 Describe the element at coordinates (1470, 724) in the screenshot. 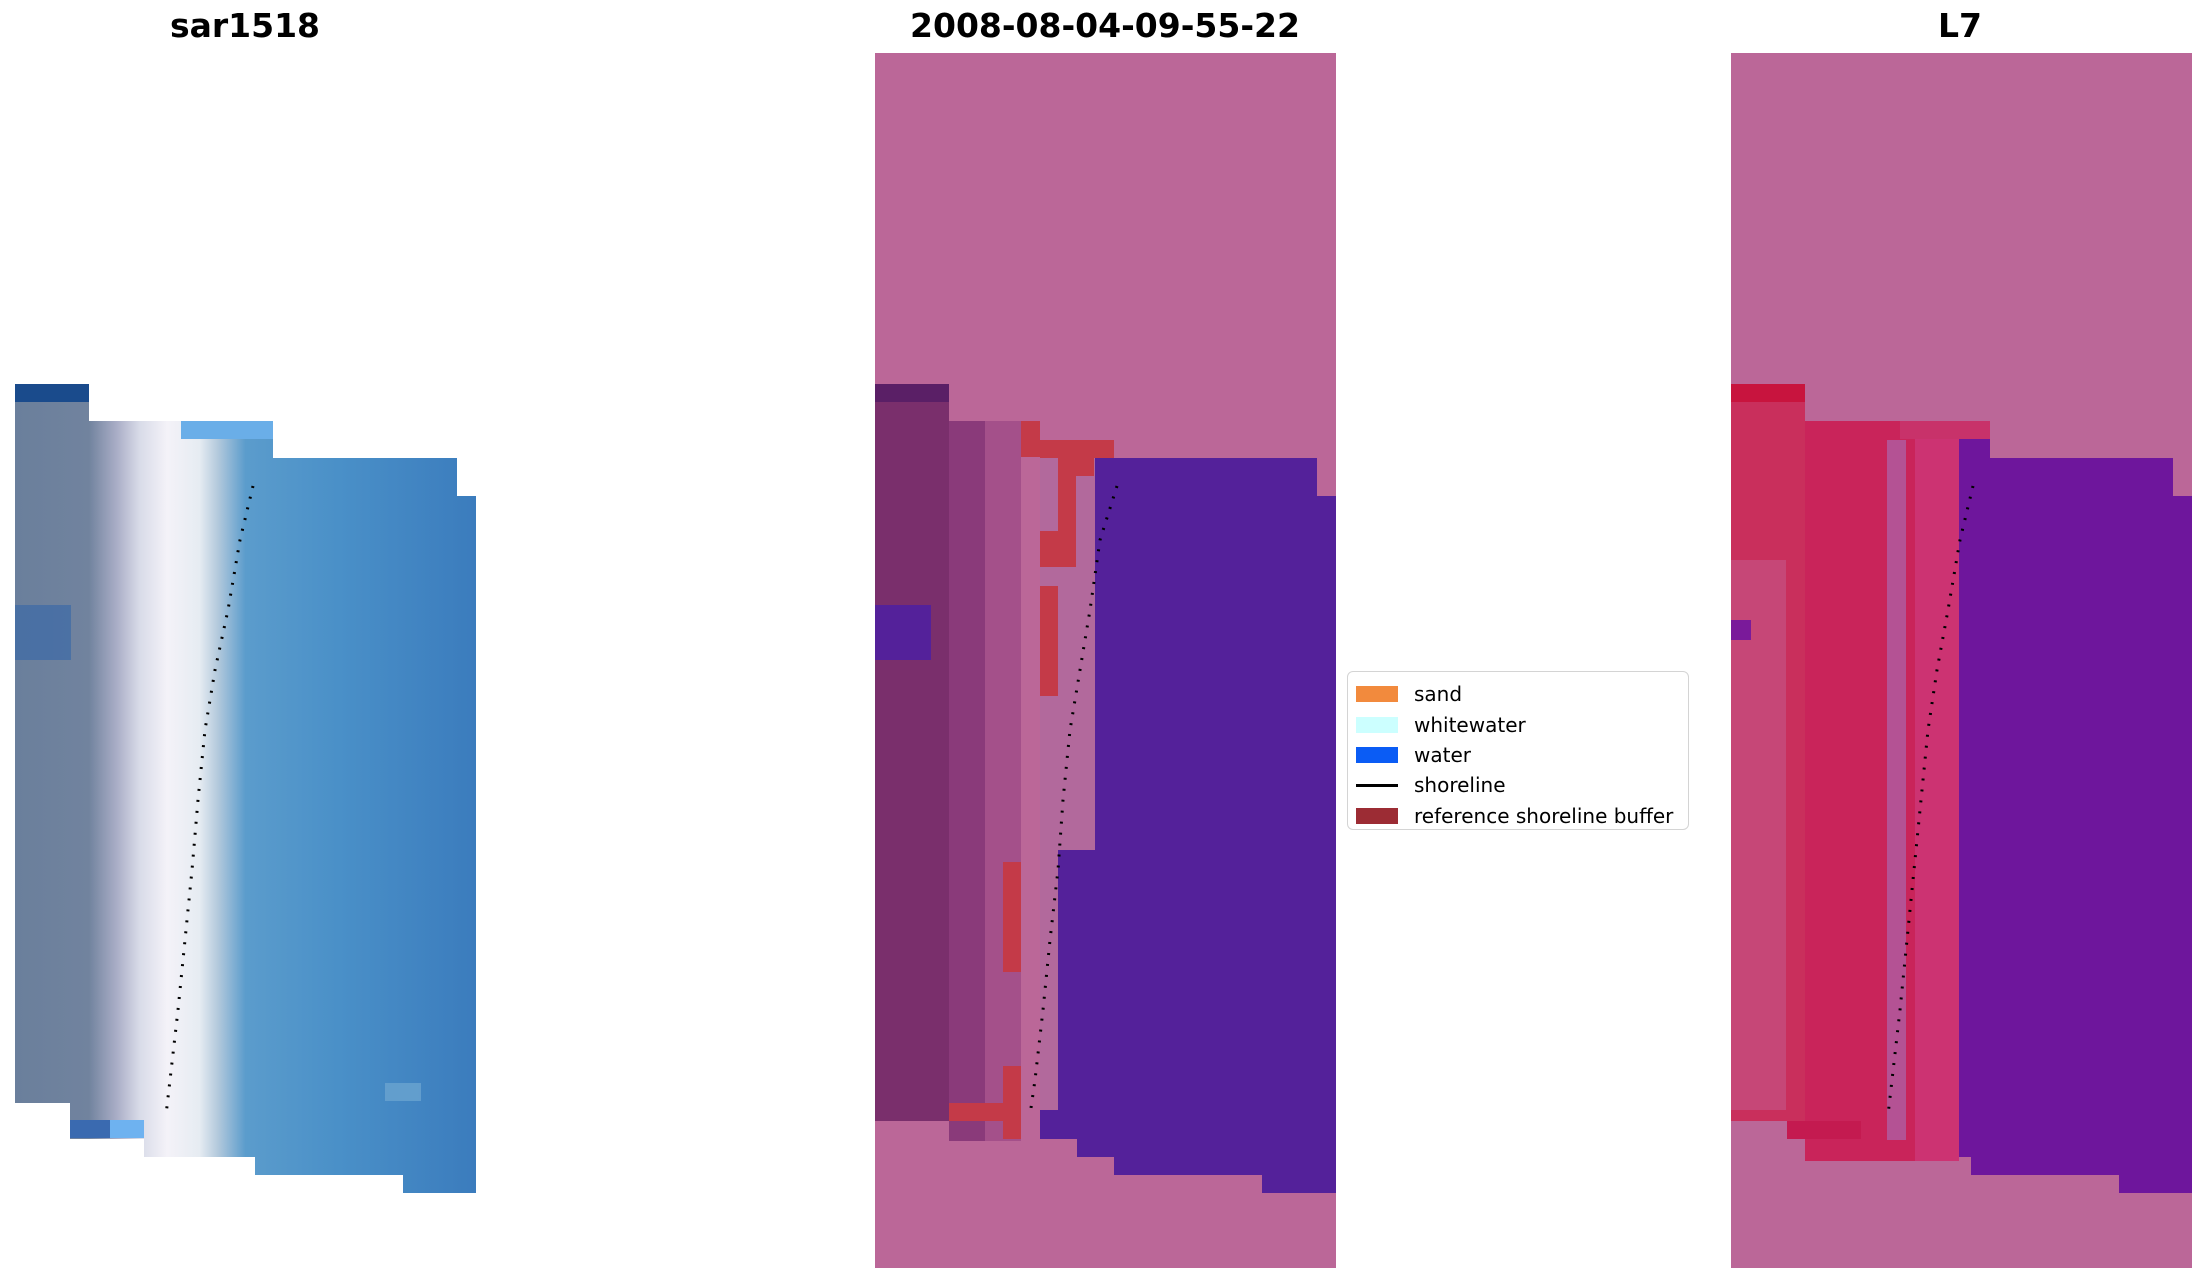

I see `legend-label: whitewater` at that location.